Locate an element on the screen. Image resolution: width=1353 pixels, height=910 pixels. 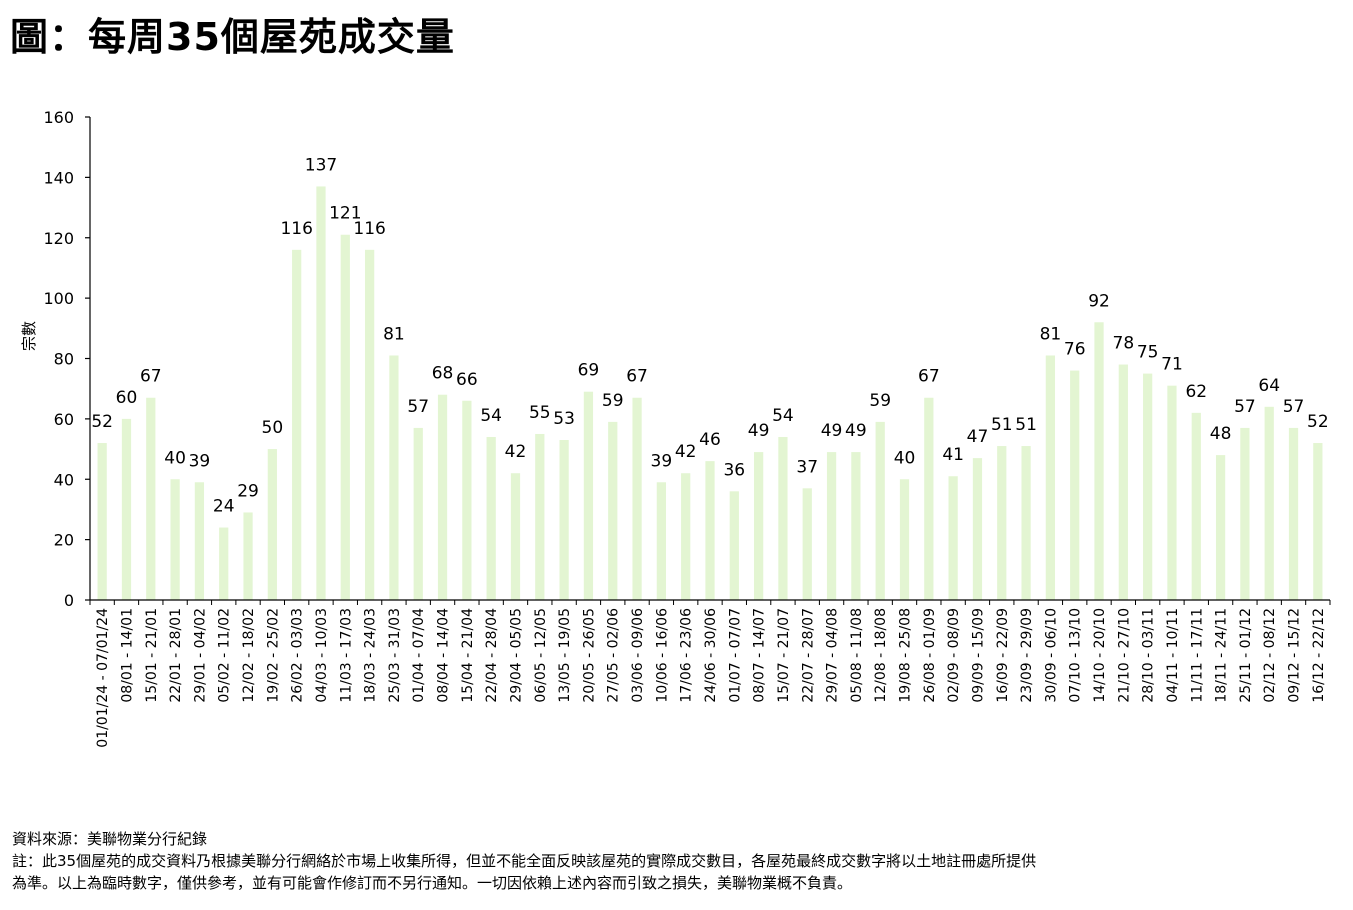
y-tick-label: 160 is located at coordinates (58, 117).